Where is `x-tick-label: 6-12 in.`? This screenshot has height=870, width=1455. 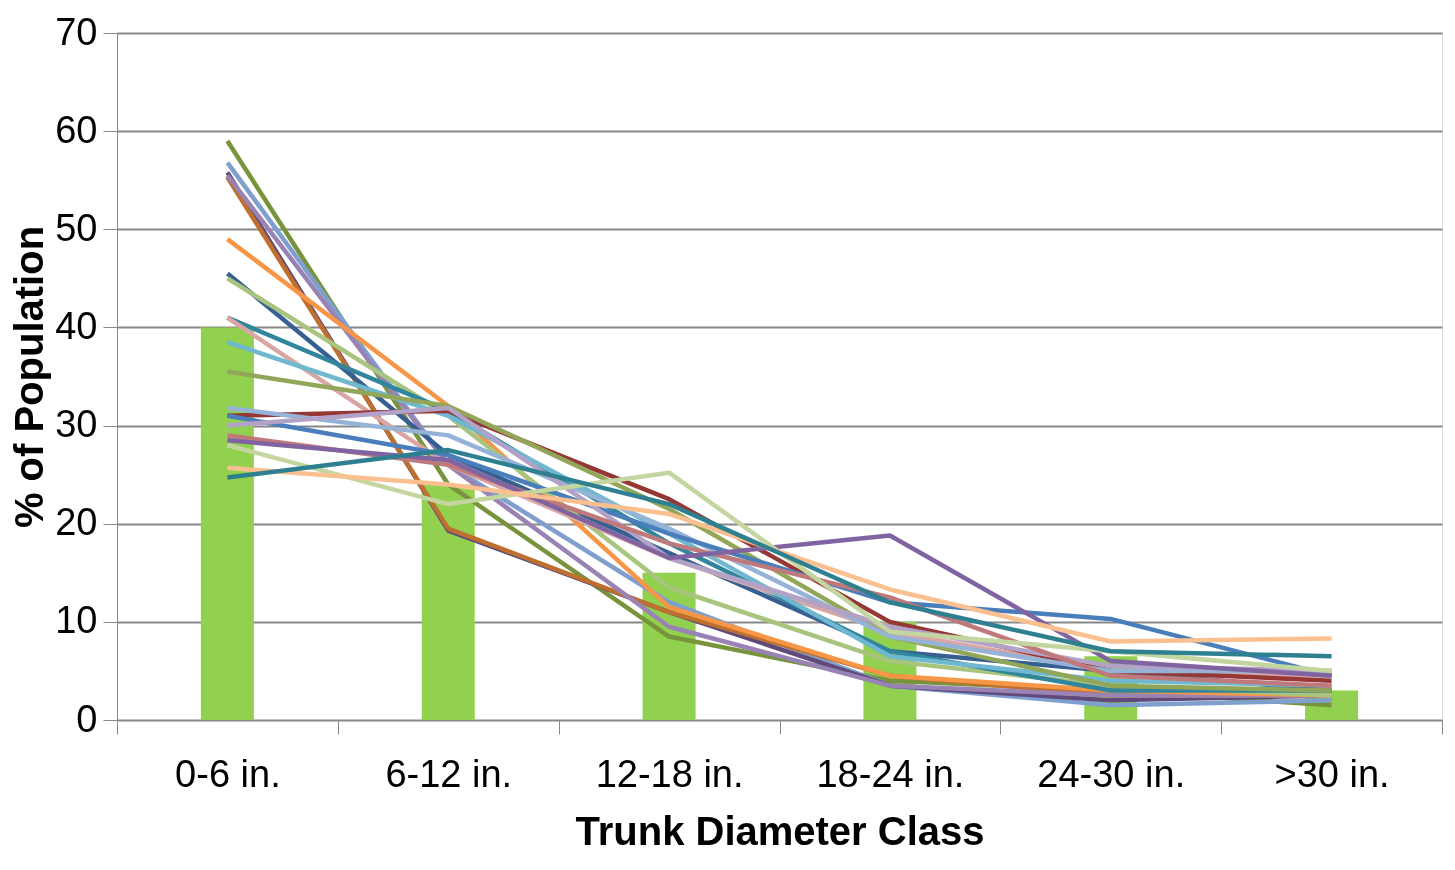
x-tick-label: 6-12 in. is located at coordinates (449, 773).